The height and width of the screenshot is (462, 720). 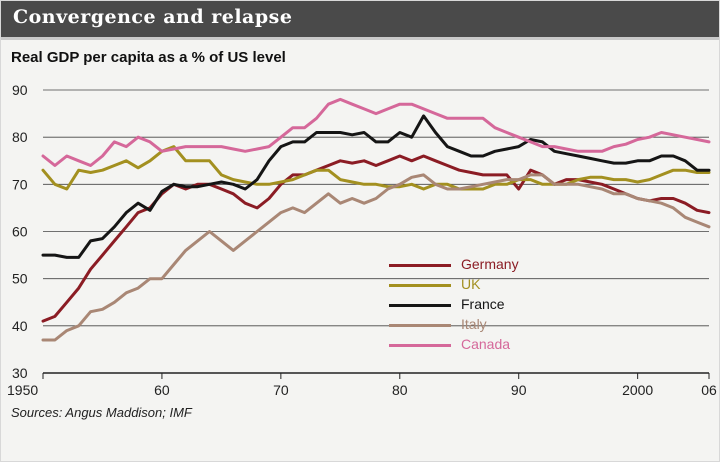 I want to click on y-tick-label: 60, so click(x=20, y=232).